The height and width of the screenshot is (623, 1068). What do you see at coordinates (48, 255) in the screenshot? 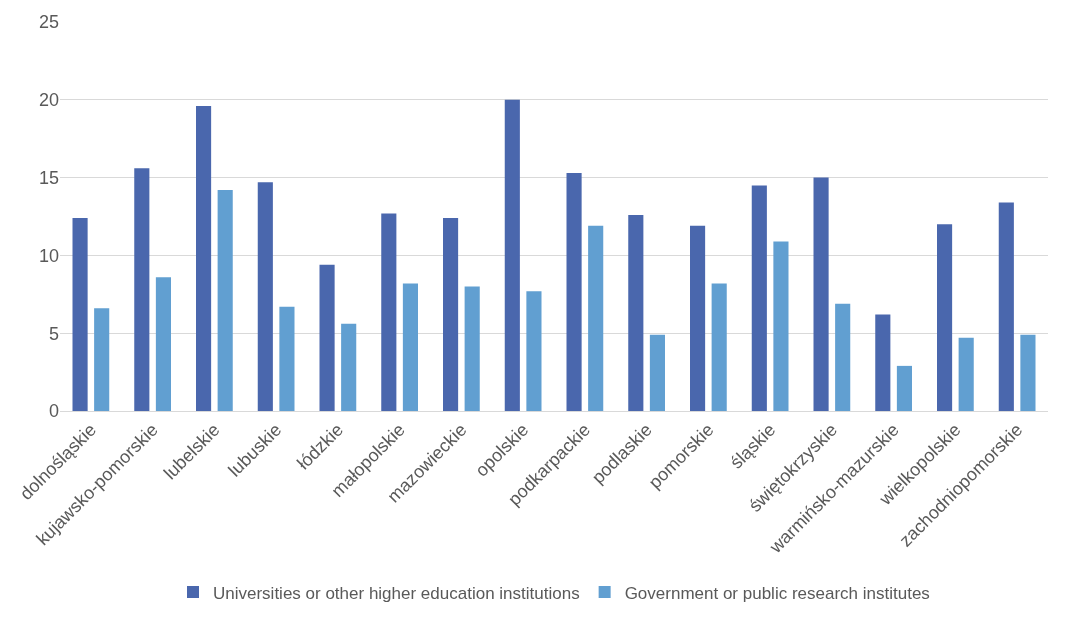
I see `y-tick-label: 10` at bounding box center [48, 255].